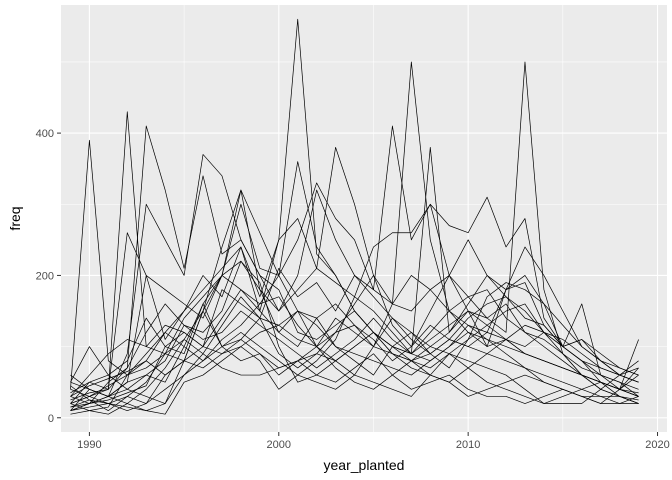 This screenshot has width=672, height=480. I want to click on x-tick-label: 1990, so click(89, 445).